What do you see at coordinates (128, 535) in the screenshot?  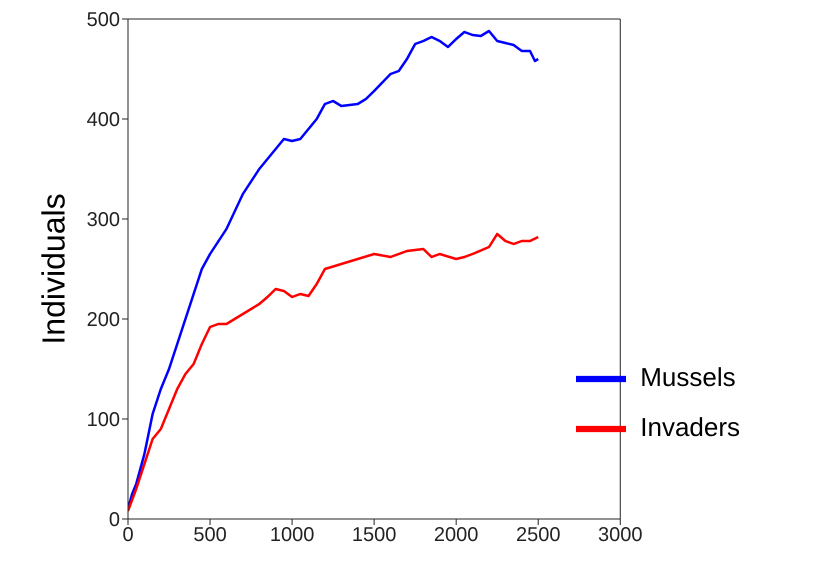 I see `x-tick-label: 0` at bounding box center [128, 535].